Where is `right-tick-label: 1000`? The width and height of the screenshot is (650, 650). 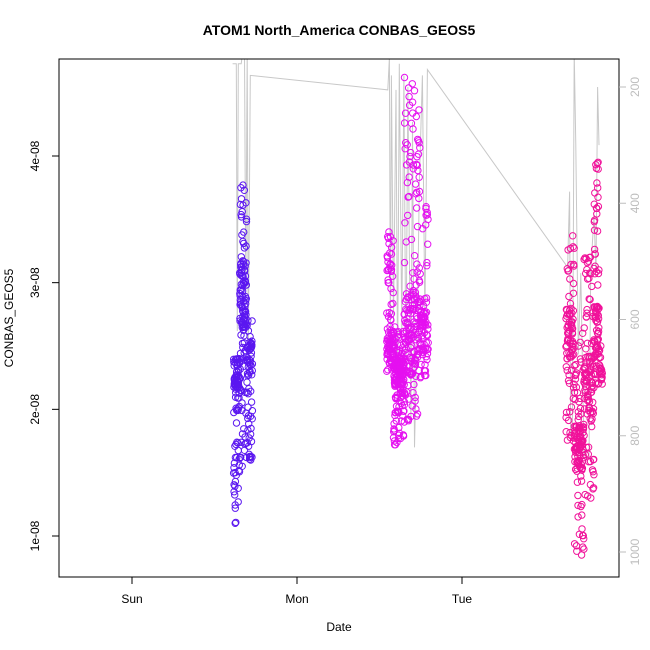
right-tick-label: 1000 is located at coordinates (635, 551).